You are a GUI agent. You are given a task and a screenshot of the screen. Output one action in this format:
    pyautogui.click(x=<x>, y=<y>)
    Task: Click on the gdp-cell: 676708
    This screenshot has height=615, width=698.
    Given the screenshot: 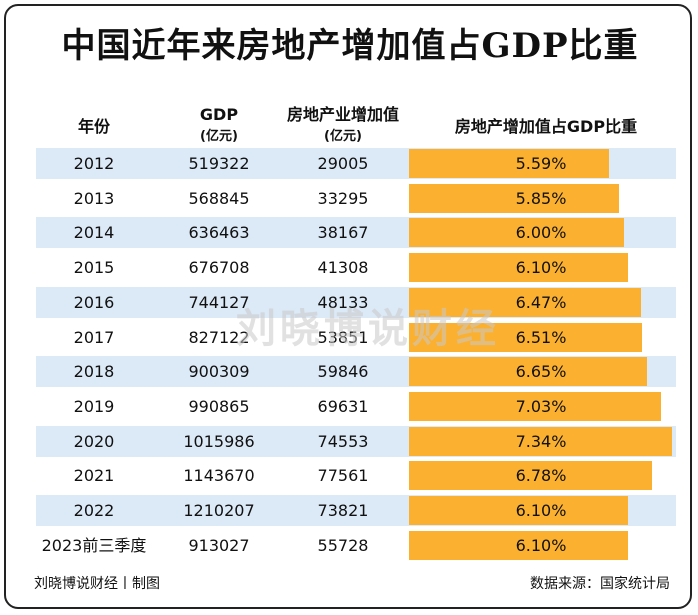 What is the action you would take?
    pyautogui.click(x=219, y=267)
    